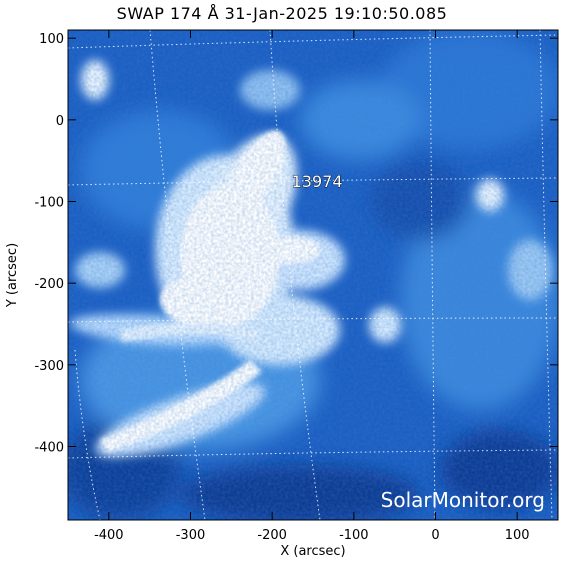 Image resolution: width=564 pixels, height=564 pixels. What do you see at coordinates (317, 181) in the screenshot?
I see `active-region-label: 13974` at bounding box center [317, 181].